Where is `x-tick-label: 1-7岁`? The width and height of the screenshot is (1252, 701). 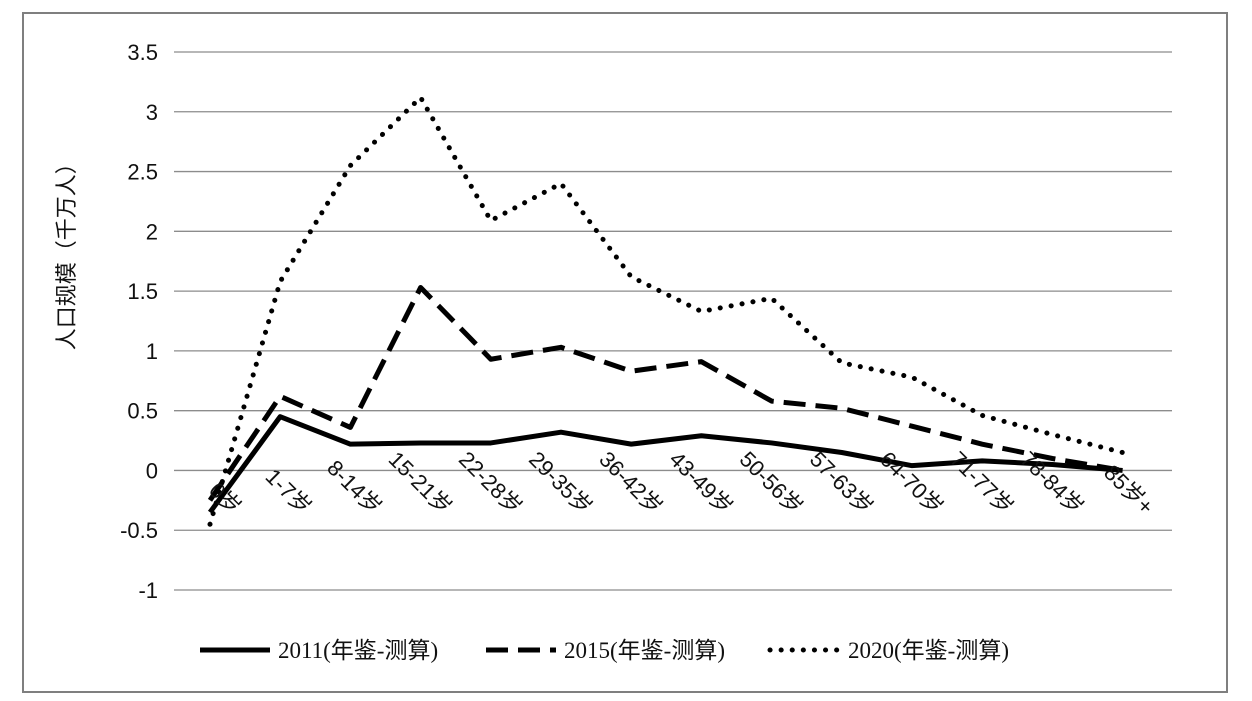 x-tick-label: 1-7岁 is located at coordinates (289, 492).